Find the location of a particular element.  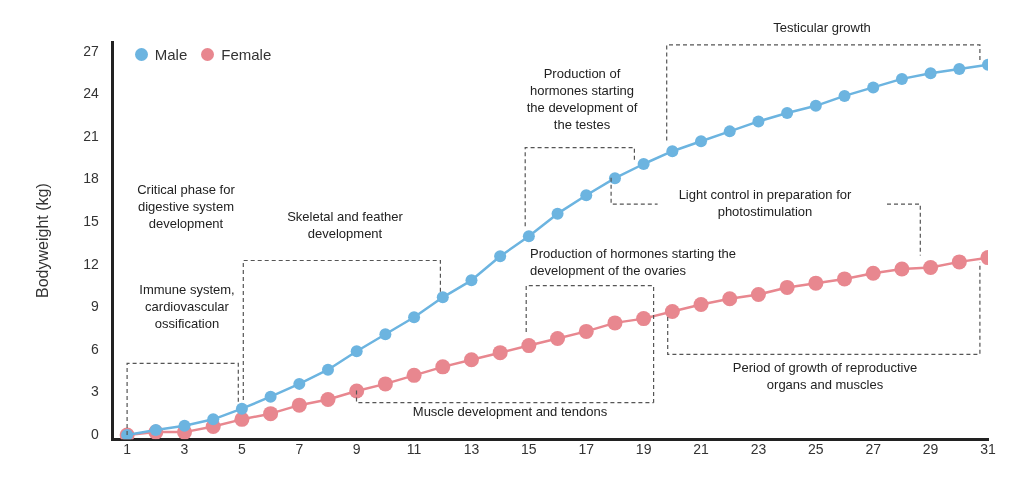

x-tick-label: 9 is located at coordinates (356, 449).